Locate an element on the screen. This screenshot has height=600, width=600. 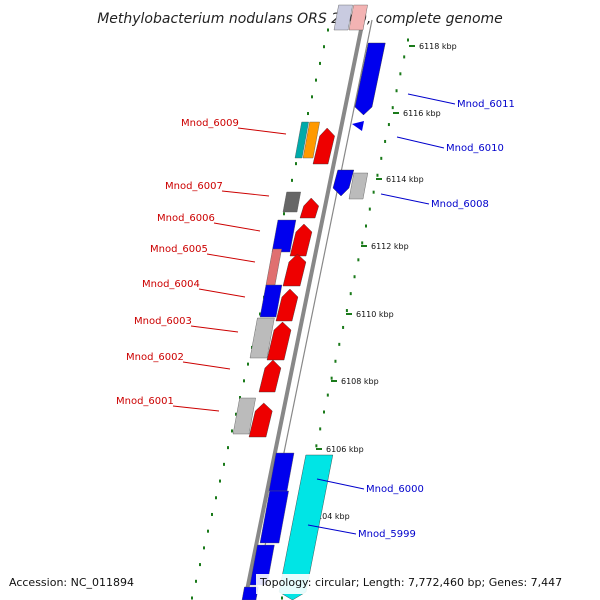
gene-arrow-mnod-6008-a is located at coordinates (343, 183).